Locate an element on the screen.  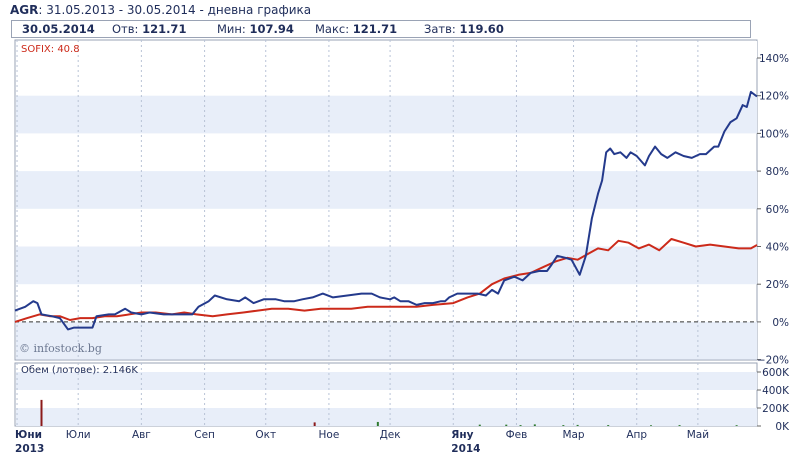
x-month-label: Фев is located at coordinates (517, 435).